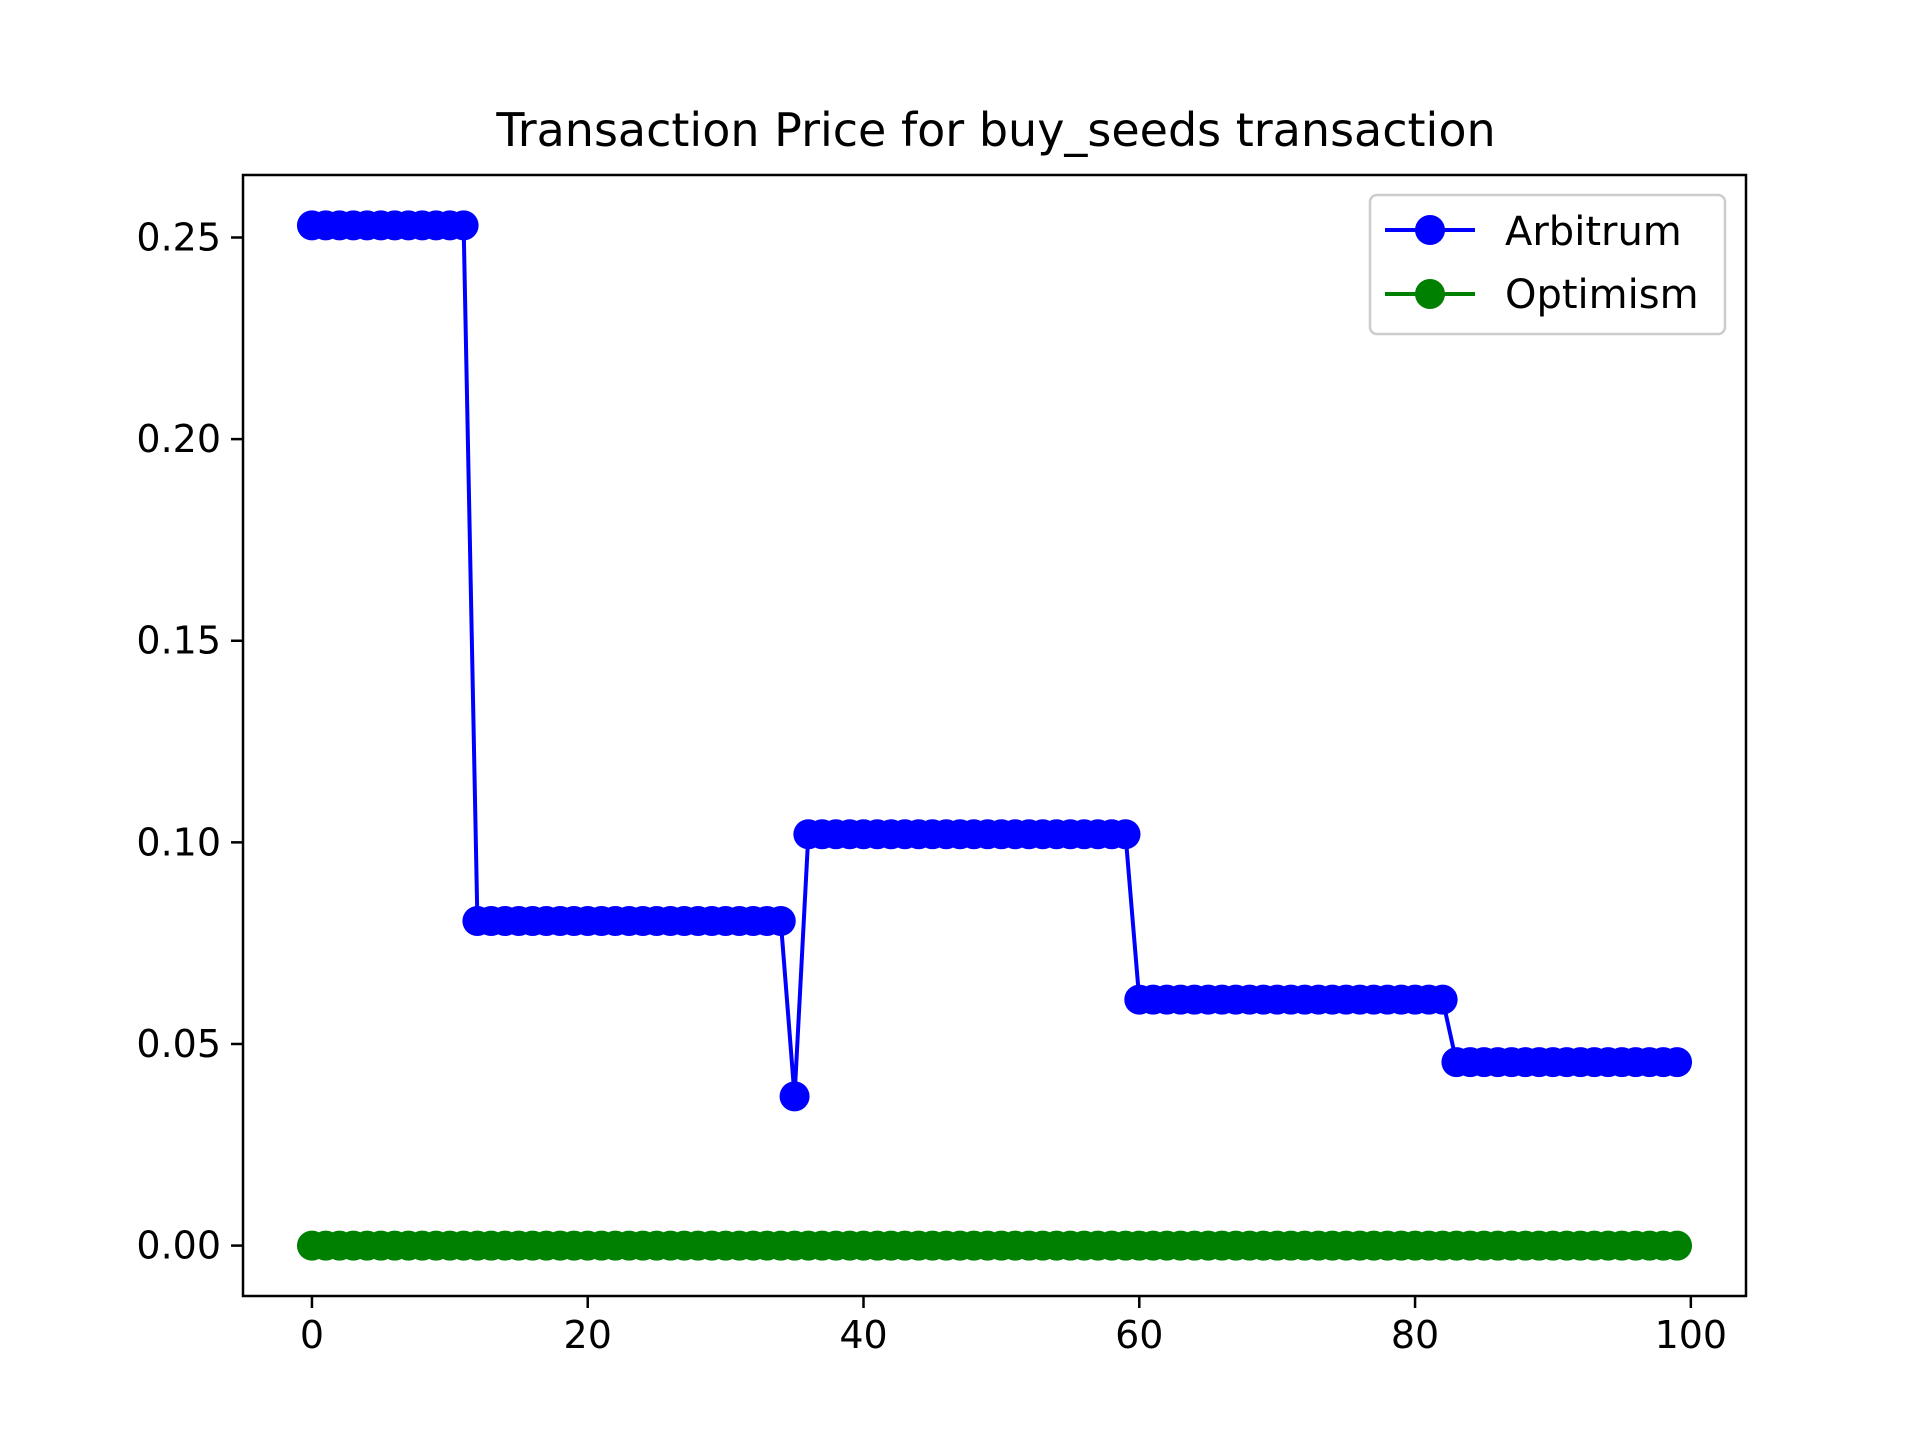 The width and height of the screenshot is (1920, 1440). Describe the element at coordinates (1139, 1335) in the screenshot. I see `x-tick-label: 60` at that location.